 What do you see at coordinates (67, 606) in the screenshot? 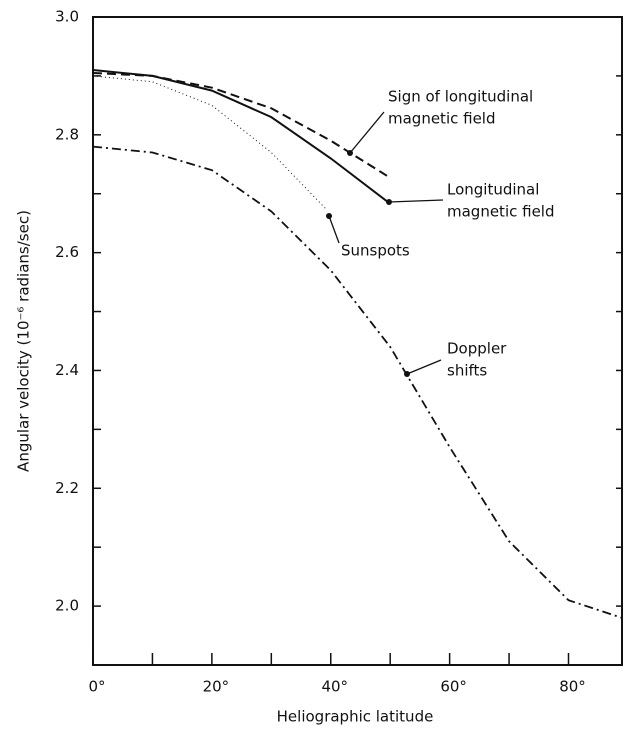
I see `y-tick-label: 2.0` at bounding box center [67, 606].